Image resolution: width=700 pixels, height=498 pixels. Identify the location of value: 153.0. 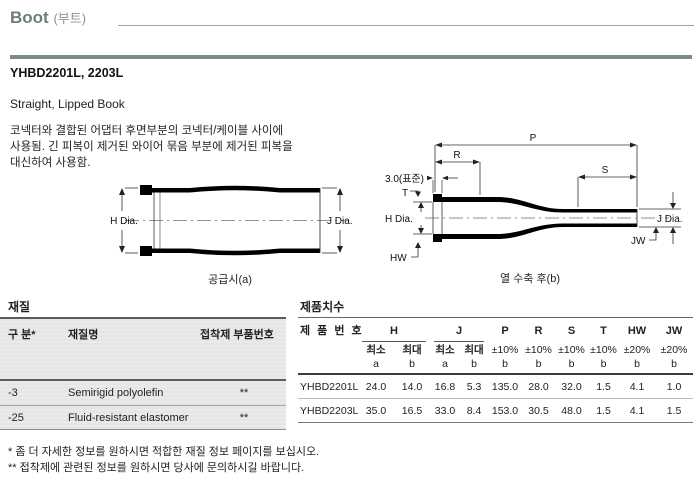
(505, 410).